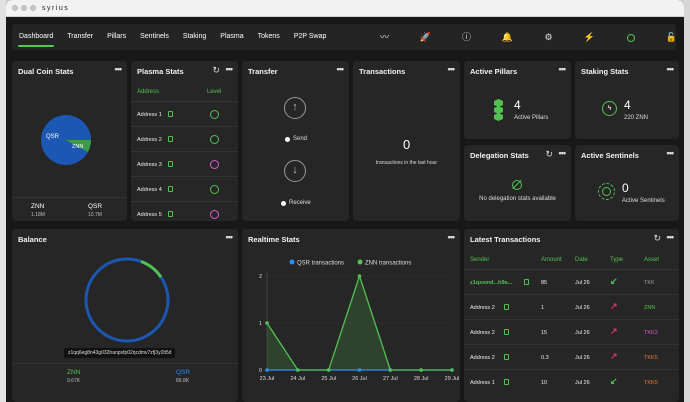 The image size is (690, 402). Describe the element at coordinates (548, 37) in the screenshot. I see `gear-icon: ⚙` at that location.